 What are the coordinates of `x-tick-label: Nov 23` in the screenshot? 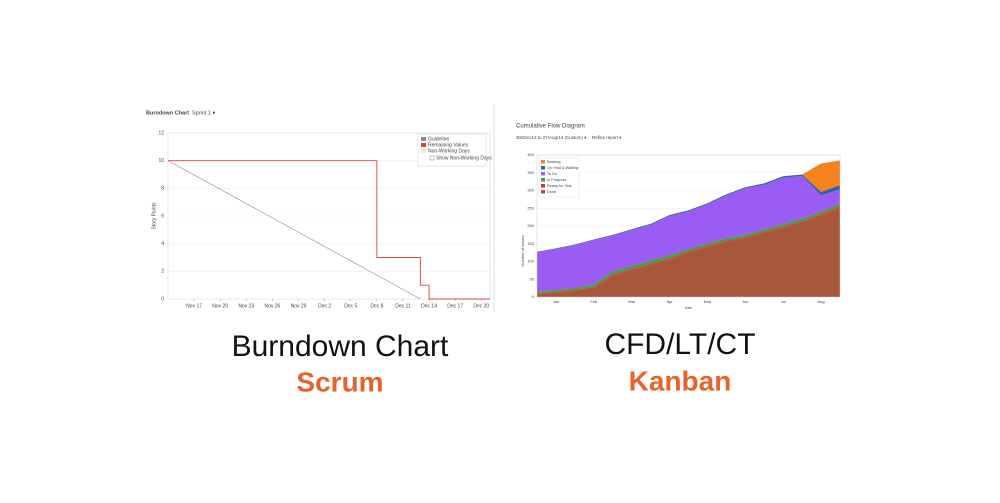 It's located at (246, 306).